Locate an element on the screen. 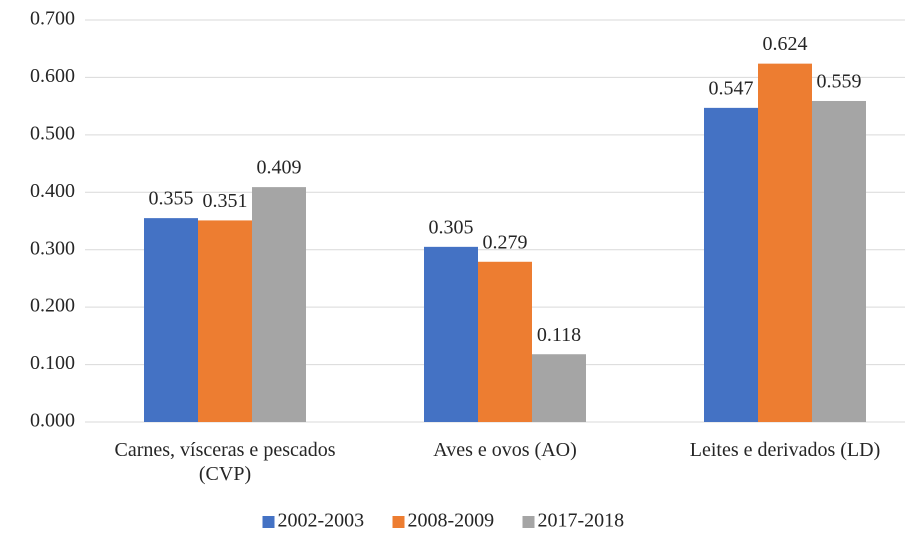 The width and height of the screenshot is (915, 545). y-tick-label: 0.000 is located at coordinates (52, 421).